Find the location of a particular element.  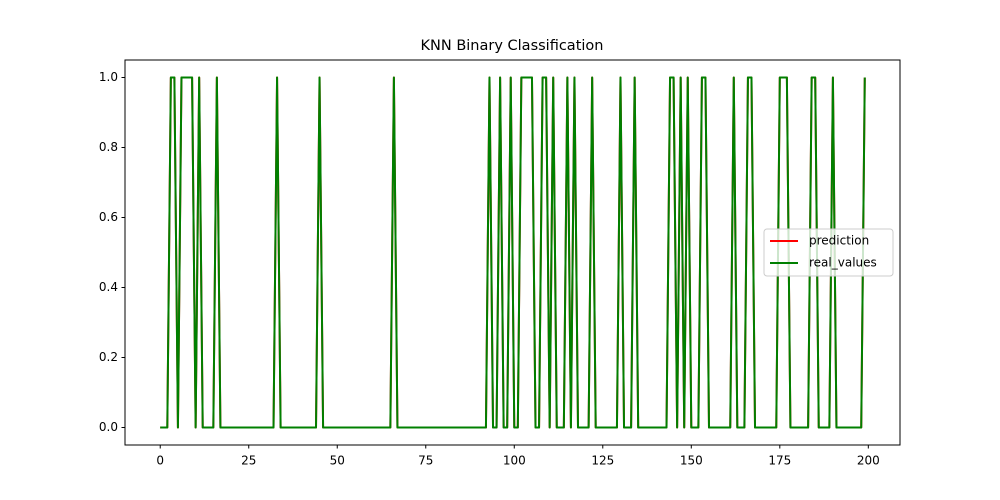

y-tick-label: 0.4 is located at coordinates (108, 287).